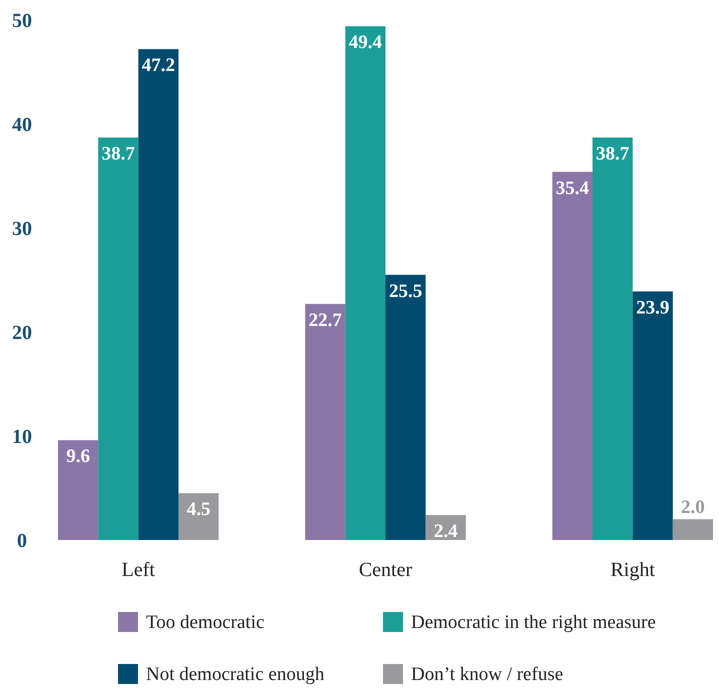 This screenshot has width=719, height=694. I want to click on data-label: 25.5, so click(405, 291).